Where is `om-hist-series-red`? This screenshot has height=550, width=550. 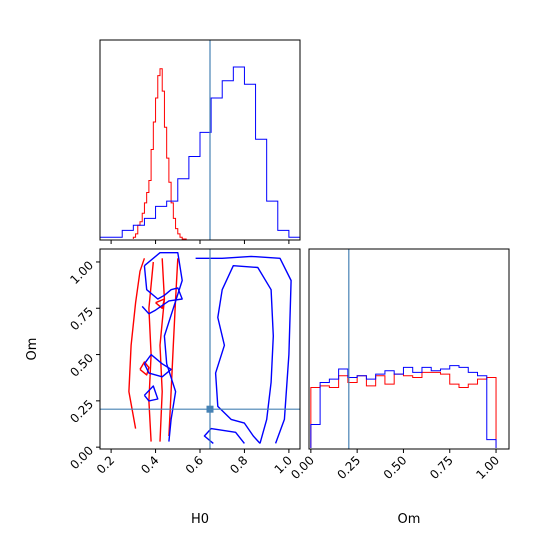
om-hist-series-red is located at coordinates (403, 409).